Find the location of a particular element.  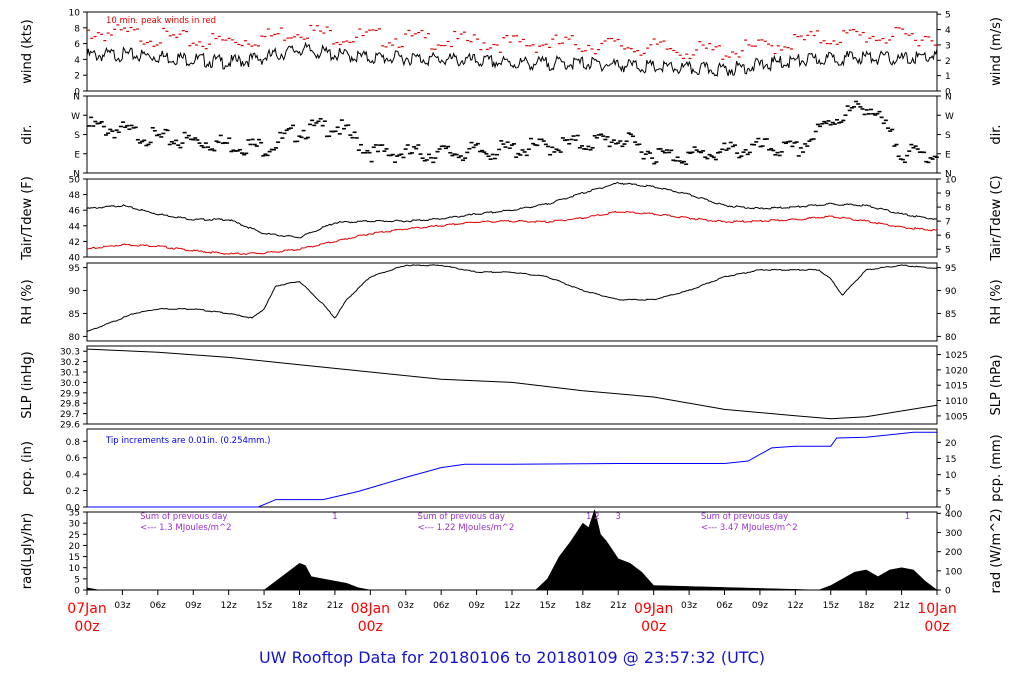

ylabel-right-5: pcp. (mm) is located at coordinates (996, 467).